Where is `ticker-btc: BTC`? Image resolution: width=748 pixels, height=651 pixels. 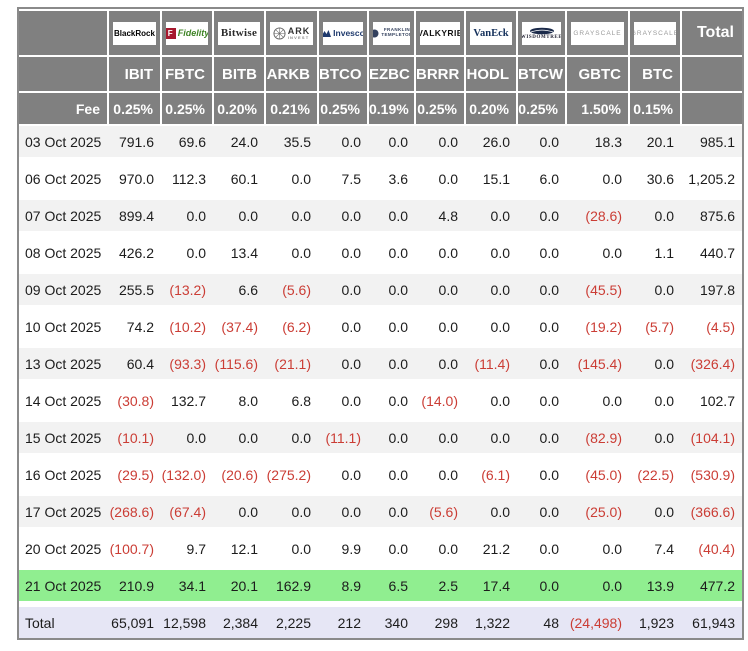
ticker-btc: BTC is located at coordinates (655, 74).